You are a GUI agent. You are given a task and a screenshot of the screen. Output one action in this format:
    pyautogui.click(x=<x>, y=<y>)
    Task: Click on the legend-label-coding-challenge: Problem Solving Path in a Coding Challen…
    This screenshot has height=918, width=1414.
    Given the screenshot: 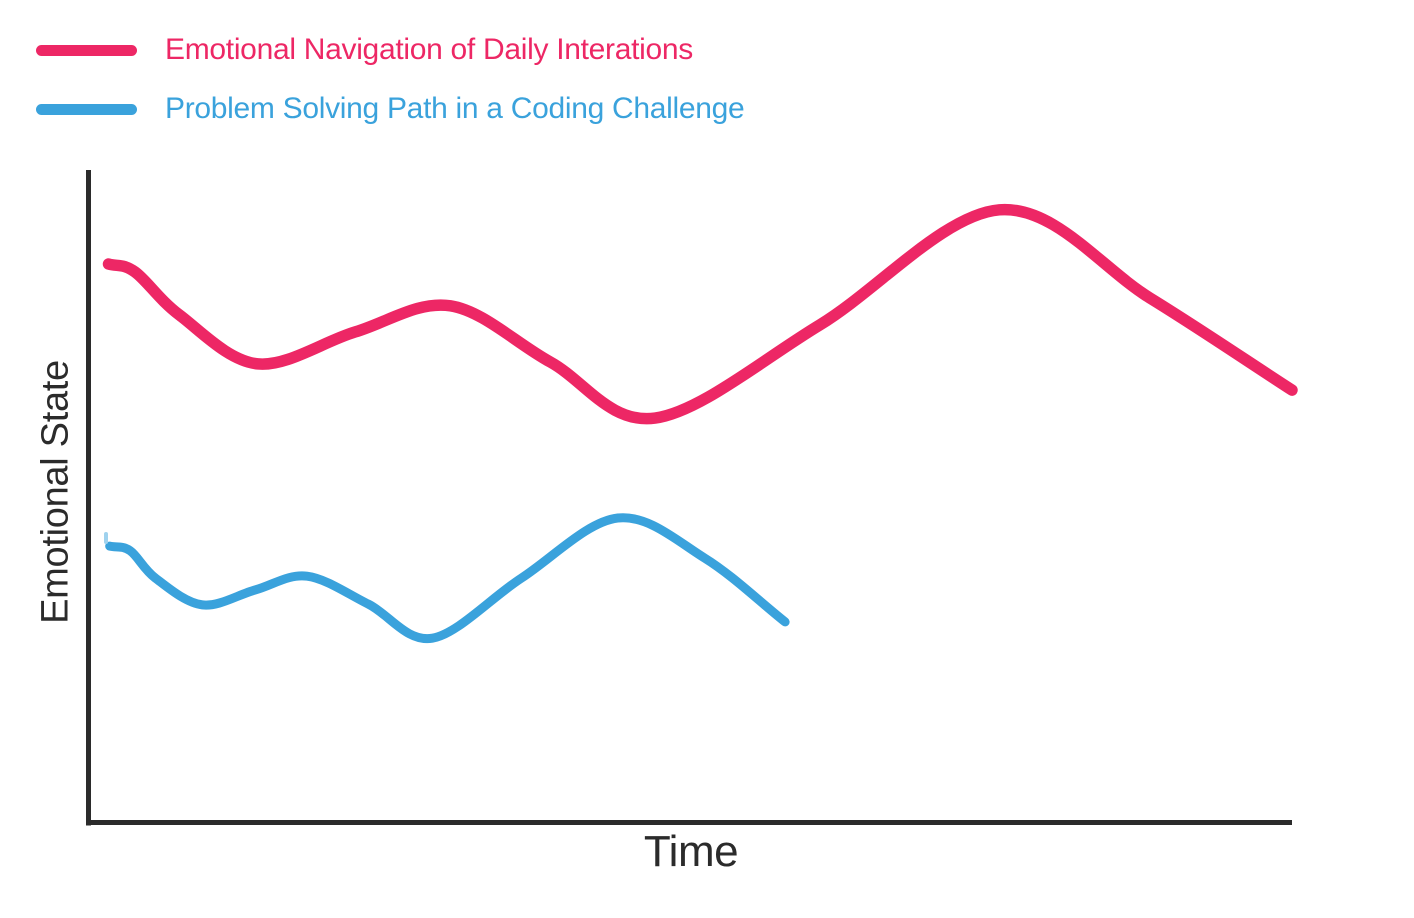 What is the action you would take?
    pyautogui.click(x=455, y=108)
    